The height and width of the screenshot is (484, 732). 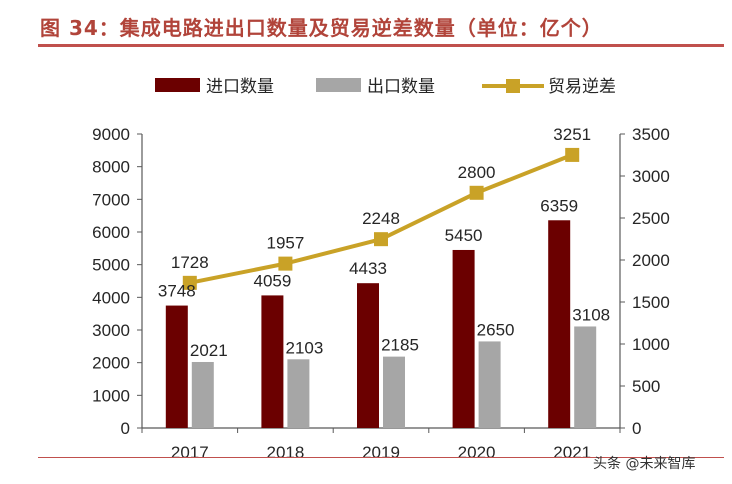 What do you see at coordinates (338, 85) in the screenshot?
I see `legend-export-swatch` at bounding box center [338, 85].